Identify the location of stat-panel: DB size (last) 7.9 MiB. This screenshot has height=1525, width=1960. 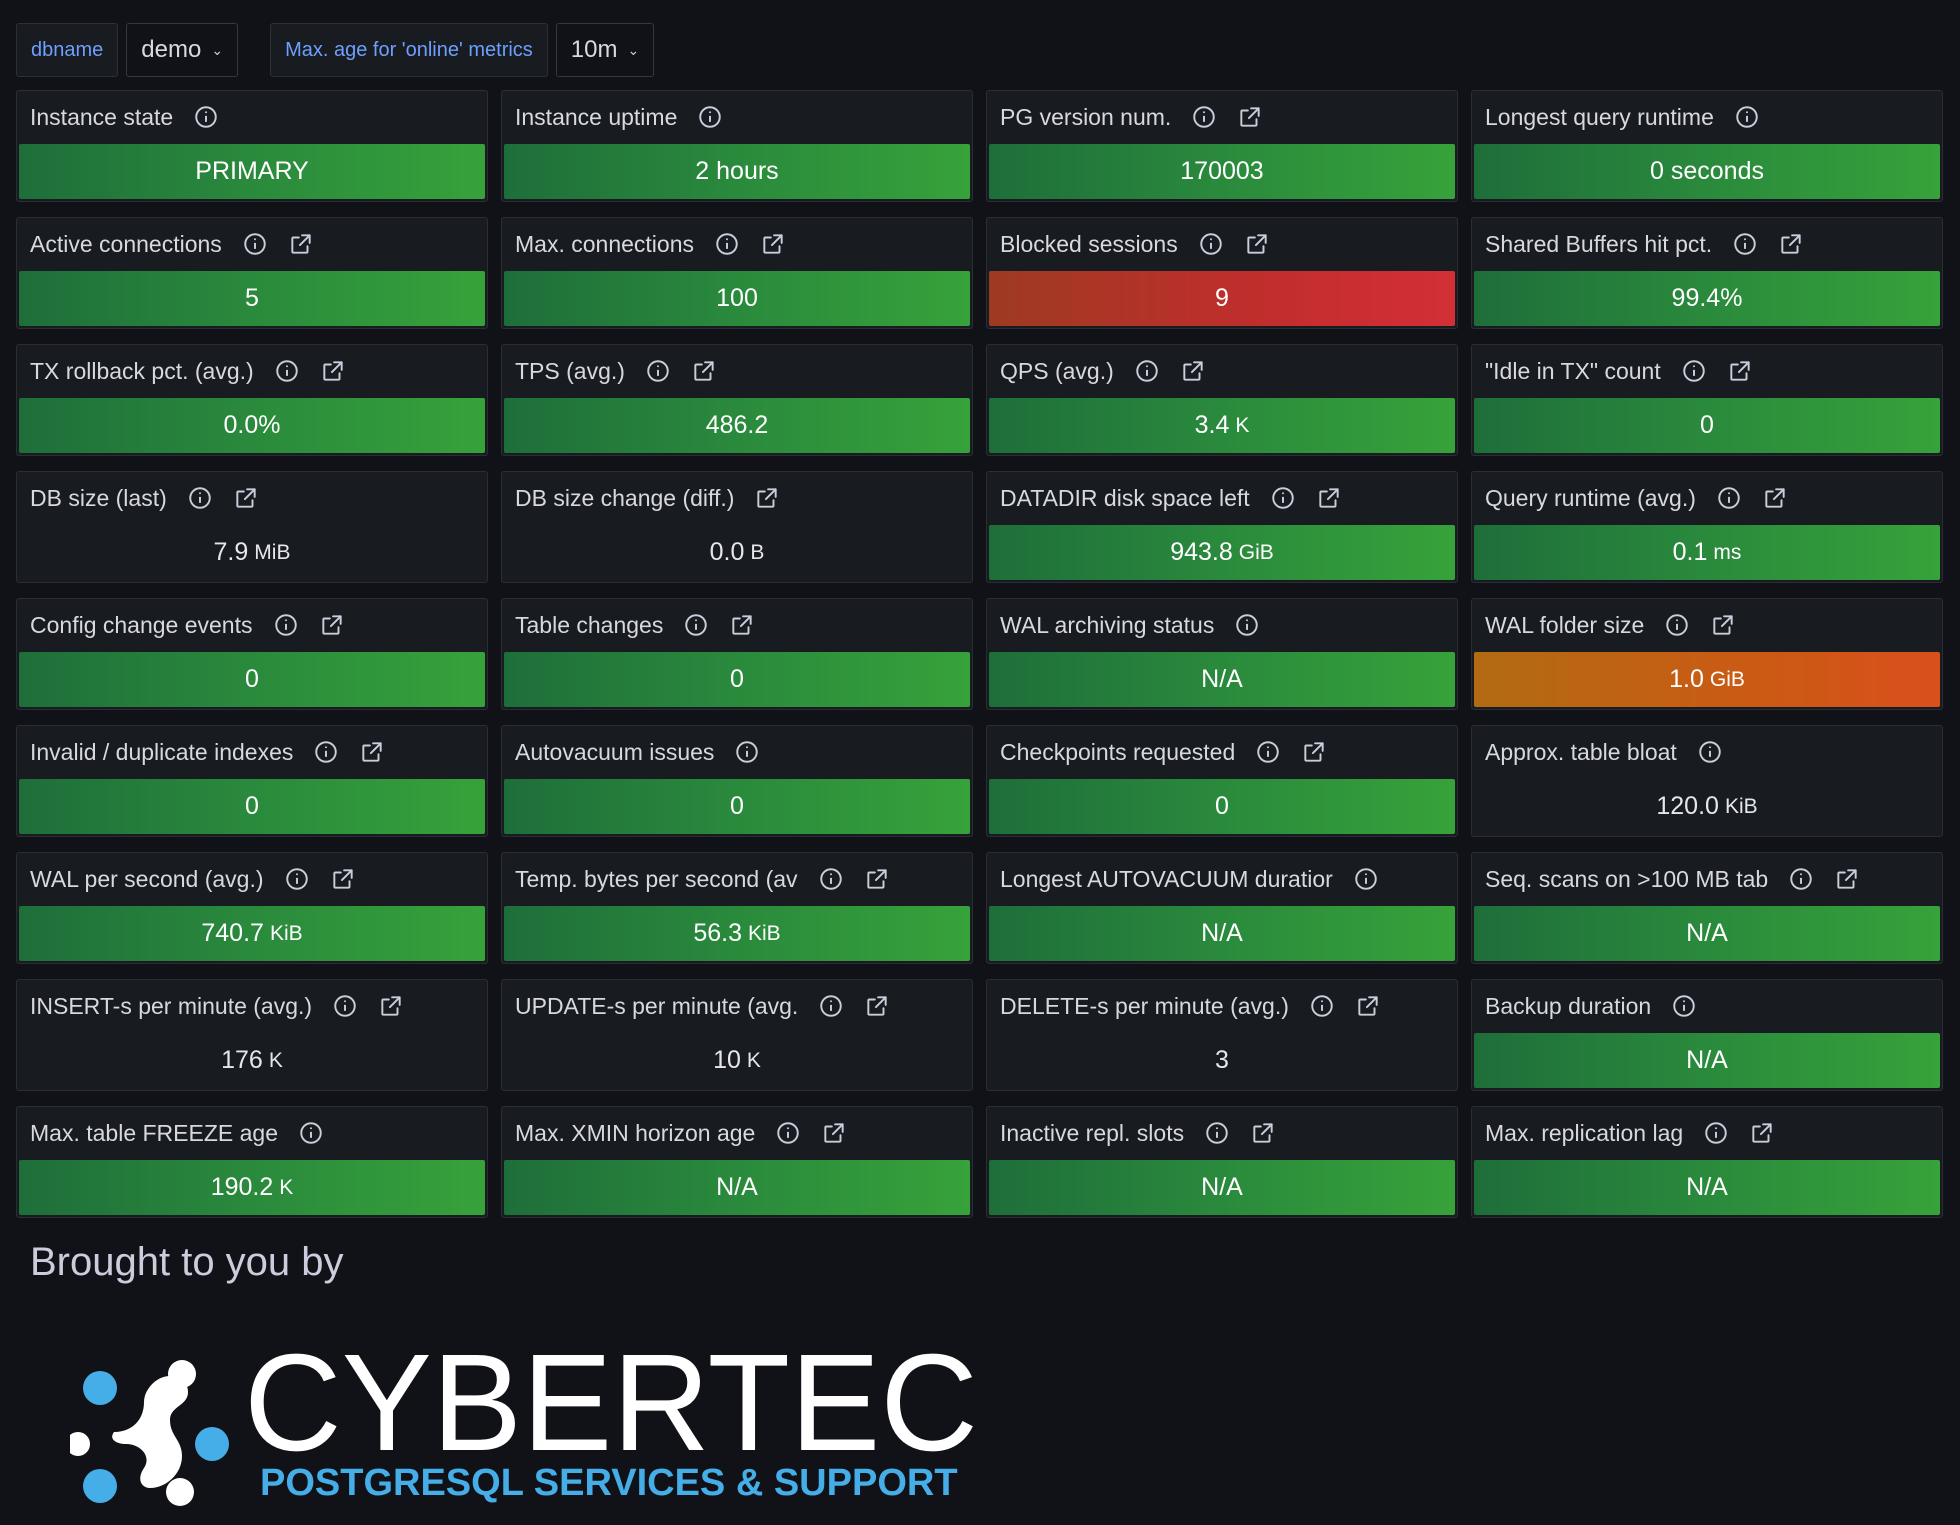
(252, 527).